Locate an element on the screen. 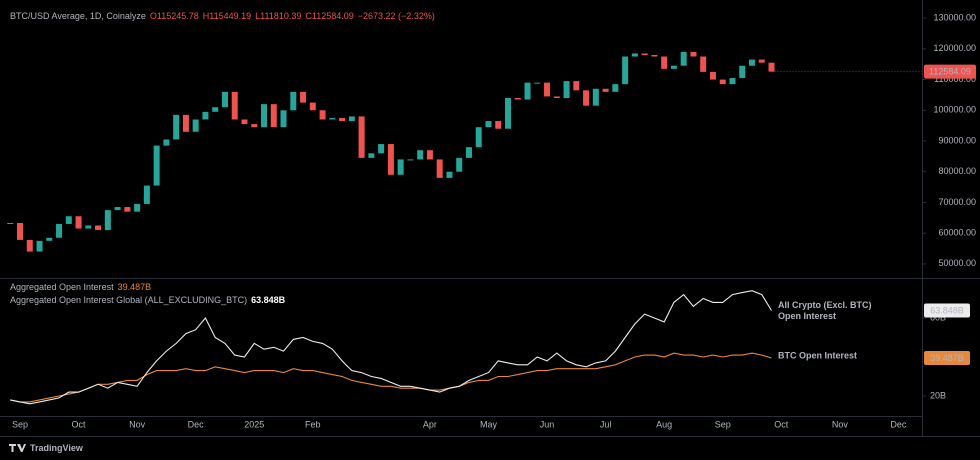  x-tick-label: May is located at coordinates (489, 424).